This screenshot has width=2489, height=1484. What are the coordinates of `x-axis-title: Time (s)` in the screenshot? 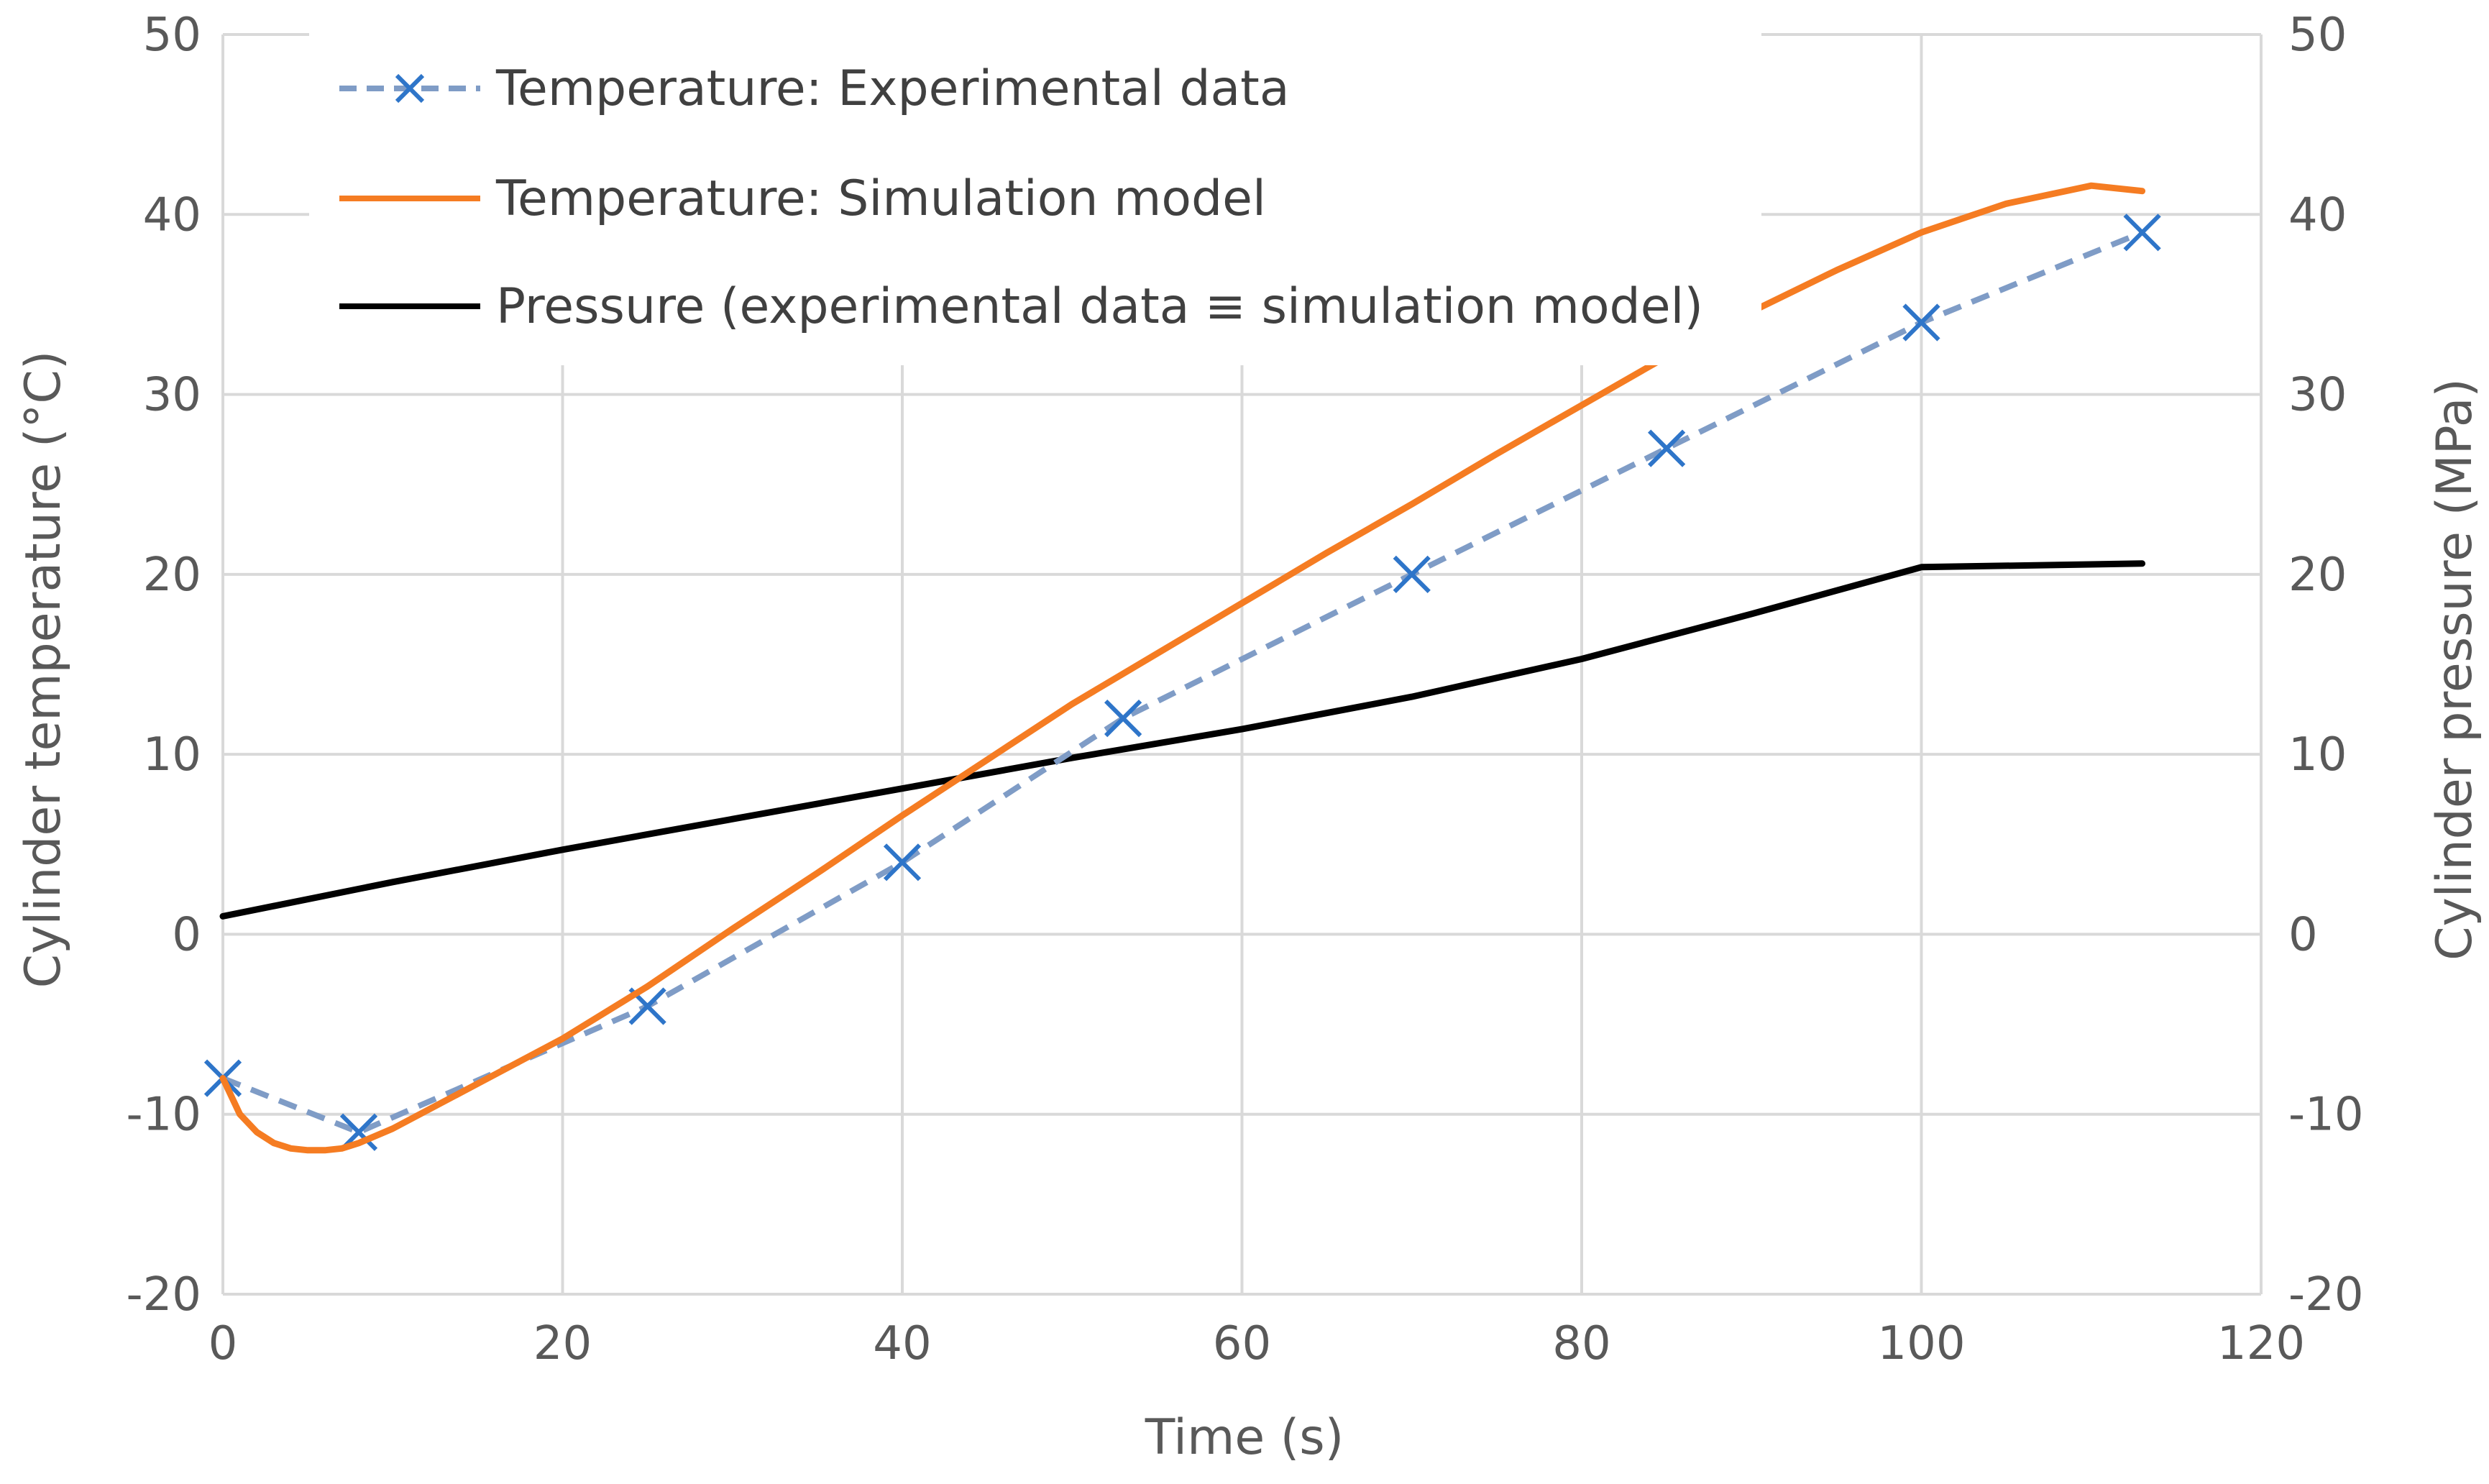 It's located at (1244, 1437).